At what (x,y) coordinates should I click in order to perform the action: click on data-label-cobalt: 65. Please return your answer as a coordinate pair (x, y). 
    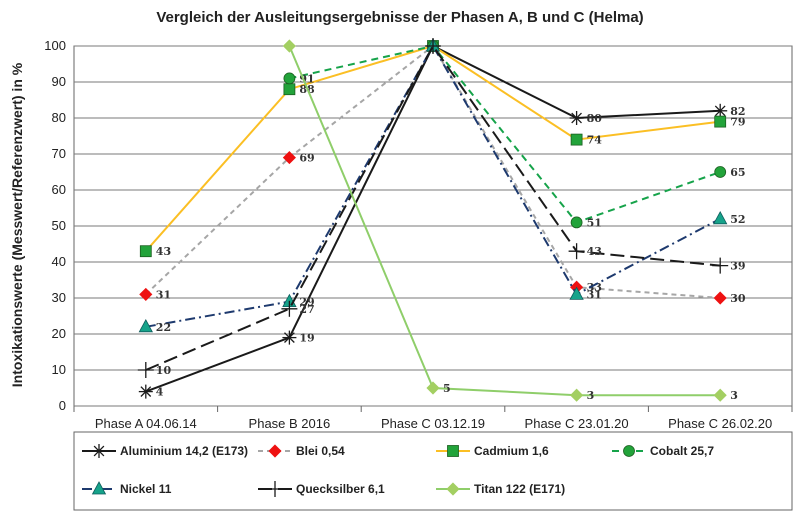
    Looking at the image, I should click on (737, 172).